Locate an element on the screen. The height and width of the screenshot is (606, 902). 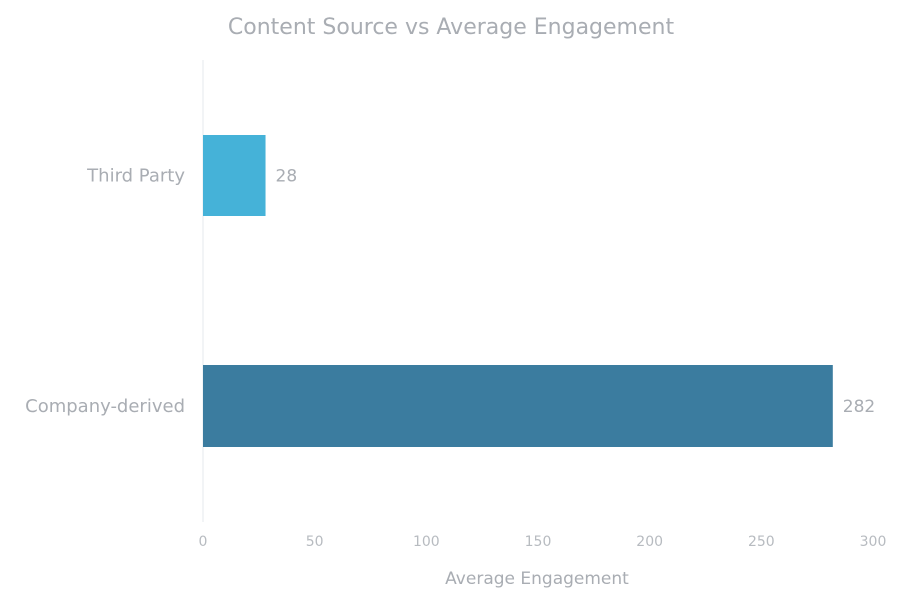
x-axis-label: Average Engagement is located at coordinates (537, 579).